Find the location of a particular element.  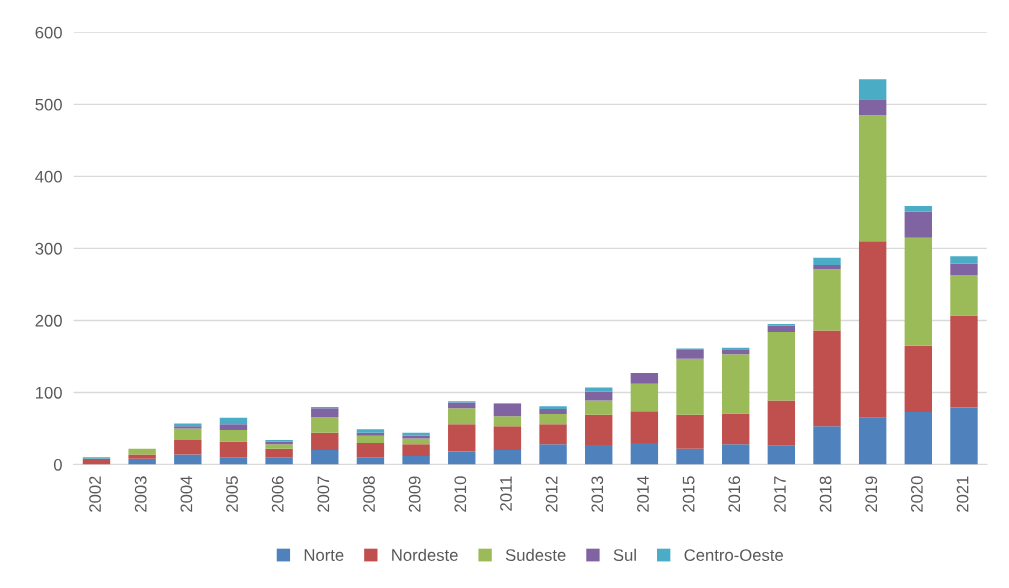

y-tick-label: 600 is located at coordinates (48, 32).